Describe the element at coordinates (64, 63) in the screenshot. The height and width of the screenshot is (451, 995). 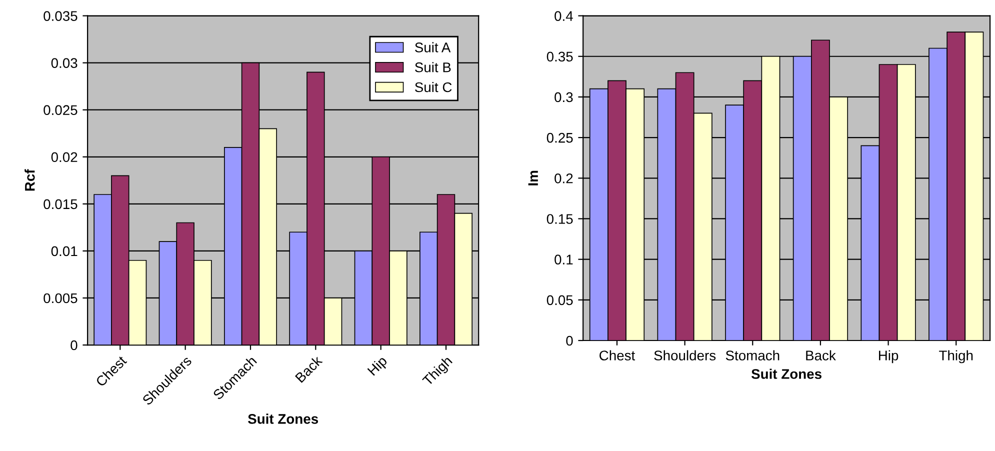
I see `y-tick-label: 0.03` at that location.